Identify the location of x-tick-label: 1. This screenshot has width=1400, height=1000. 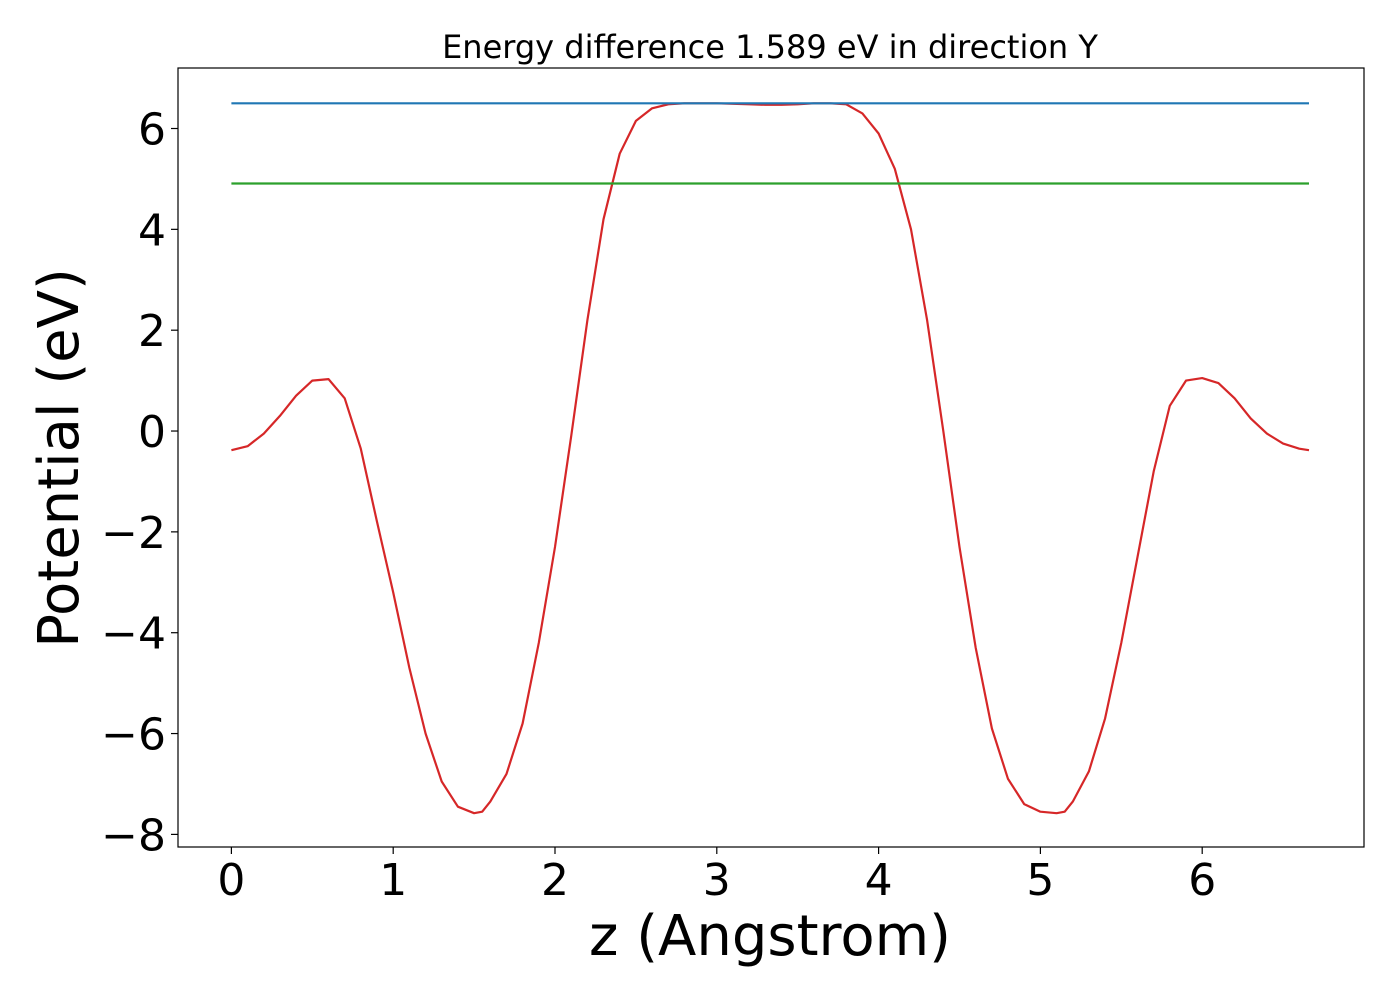
(393, 880).